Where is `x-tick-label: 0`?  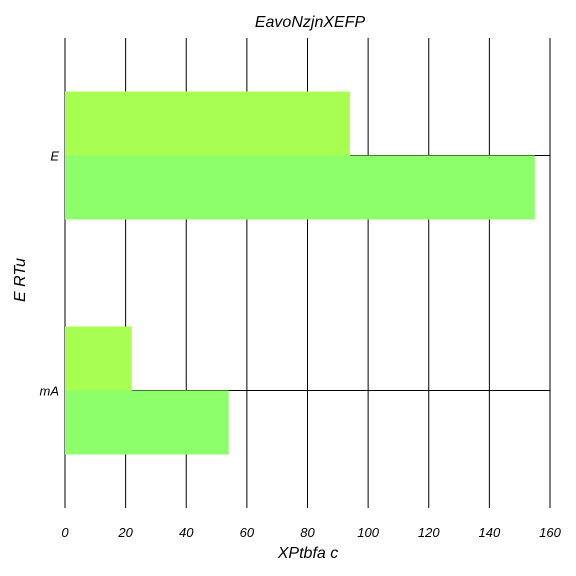
x-tick-label: 0 is located at coordinates (65, 532).